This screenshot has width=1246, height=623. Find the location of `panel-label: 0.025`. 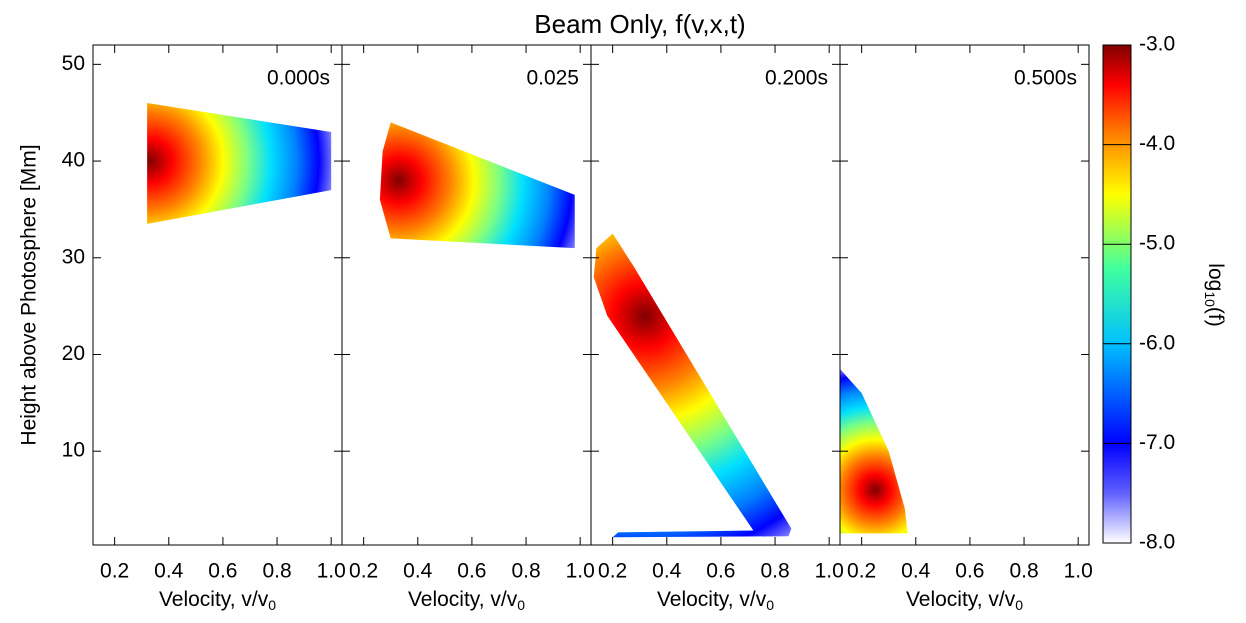

panel-label: 0.025 is located at coordinates (552, 78).